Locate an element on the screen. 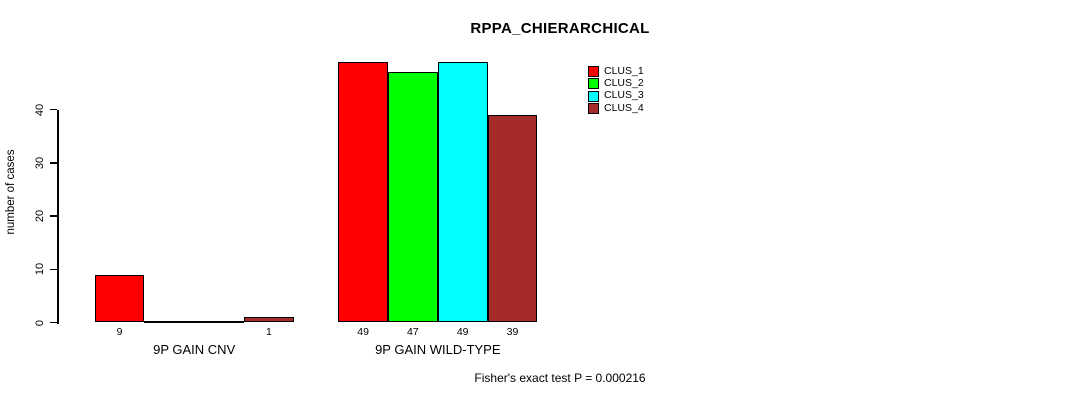  y-tick-label: 30 is located at coordinates (40, 163).